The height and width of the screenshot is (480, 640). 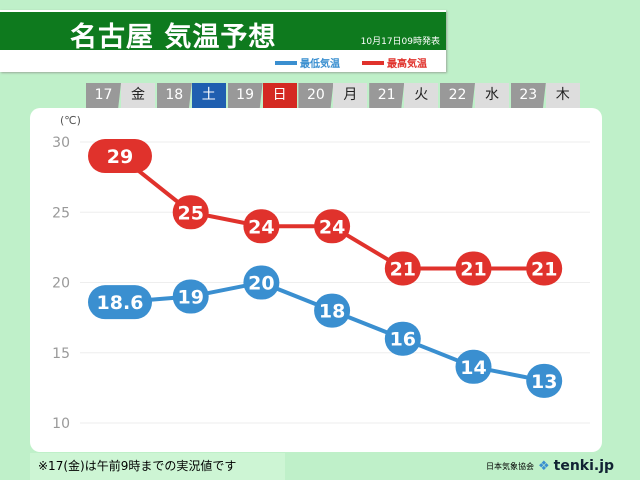 I want to click on page-title: 名古屋 気温予想, so click(x=173, y=37).